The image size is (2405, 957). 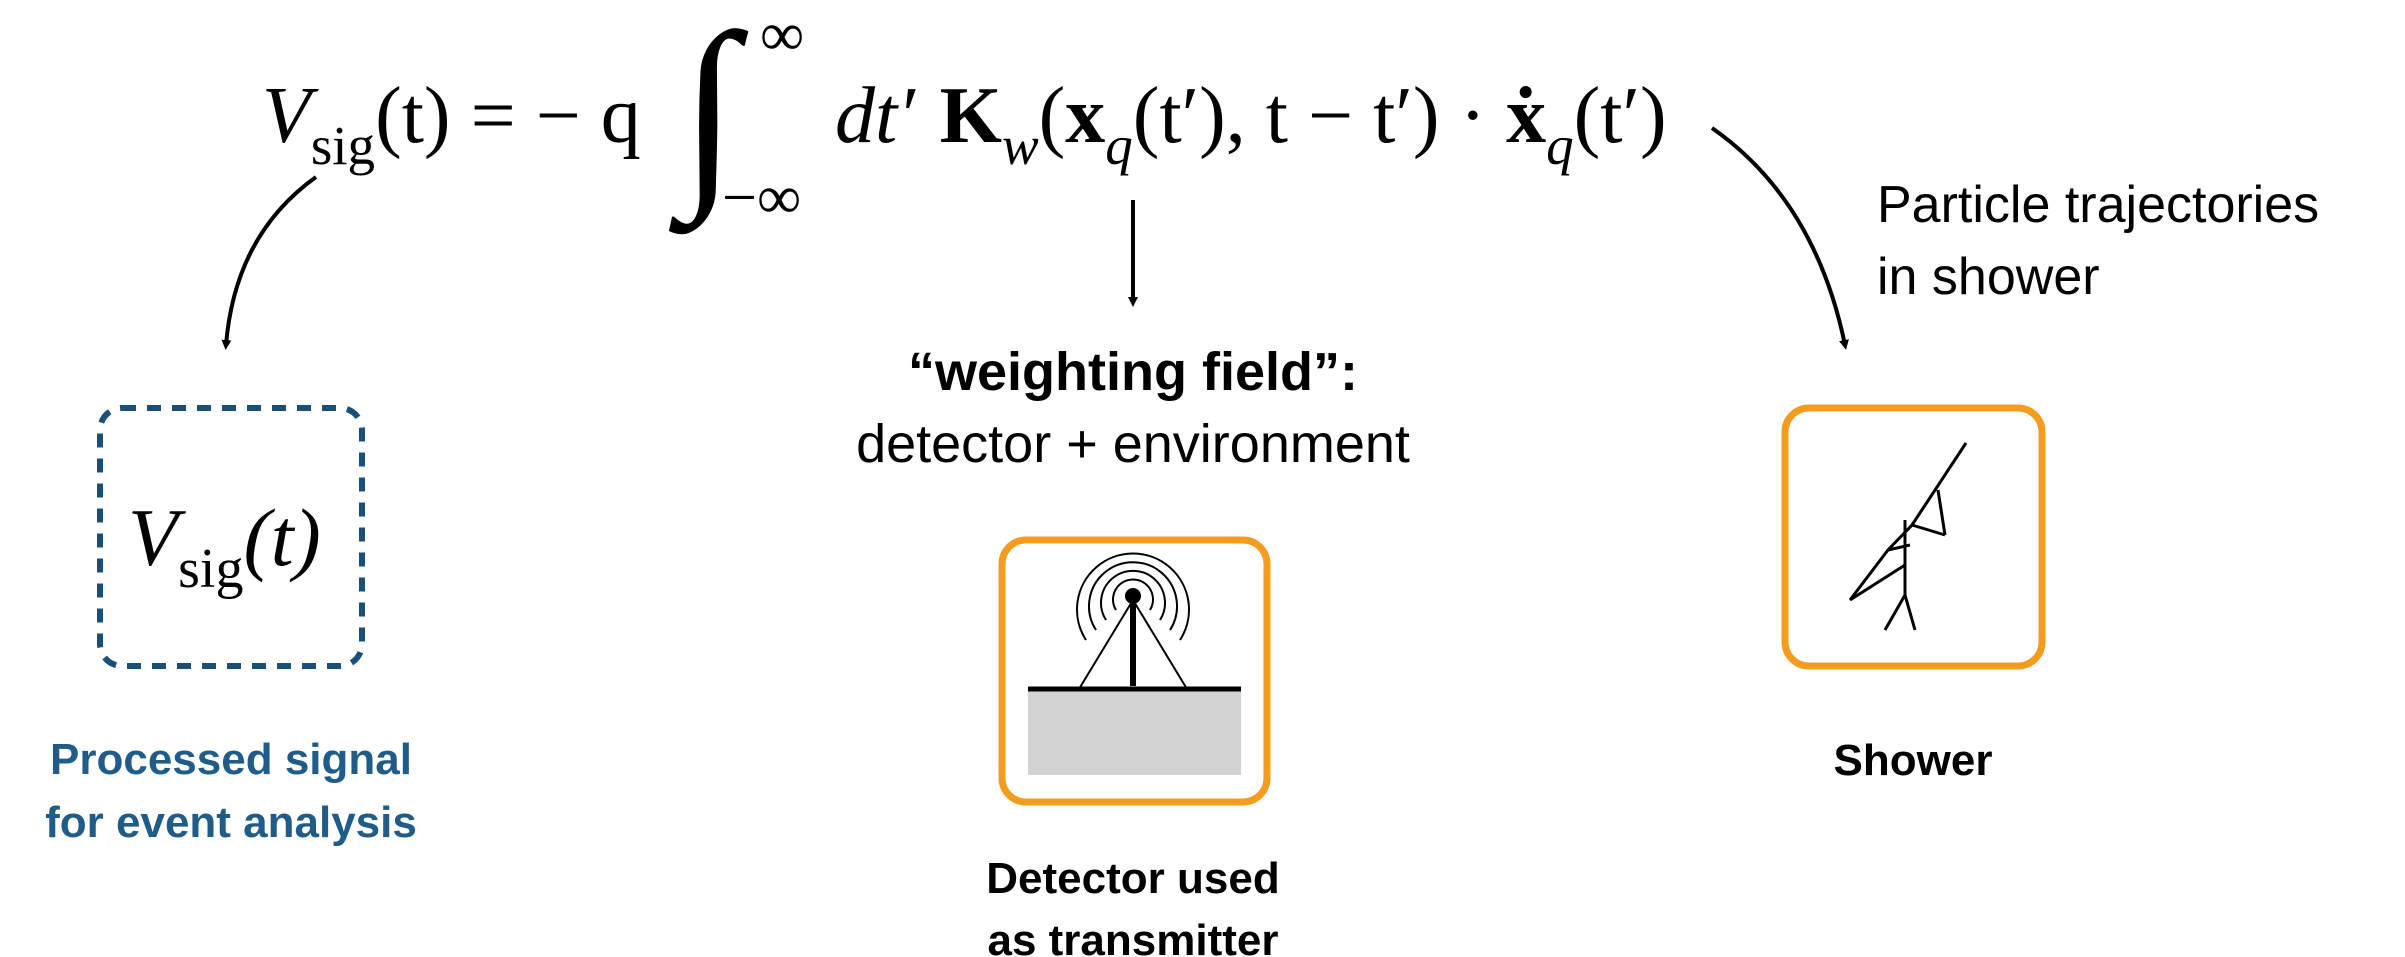 I want to click on eq-symbol: x, so click(x=1085, y=116).